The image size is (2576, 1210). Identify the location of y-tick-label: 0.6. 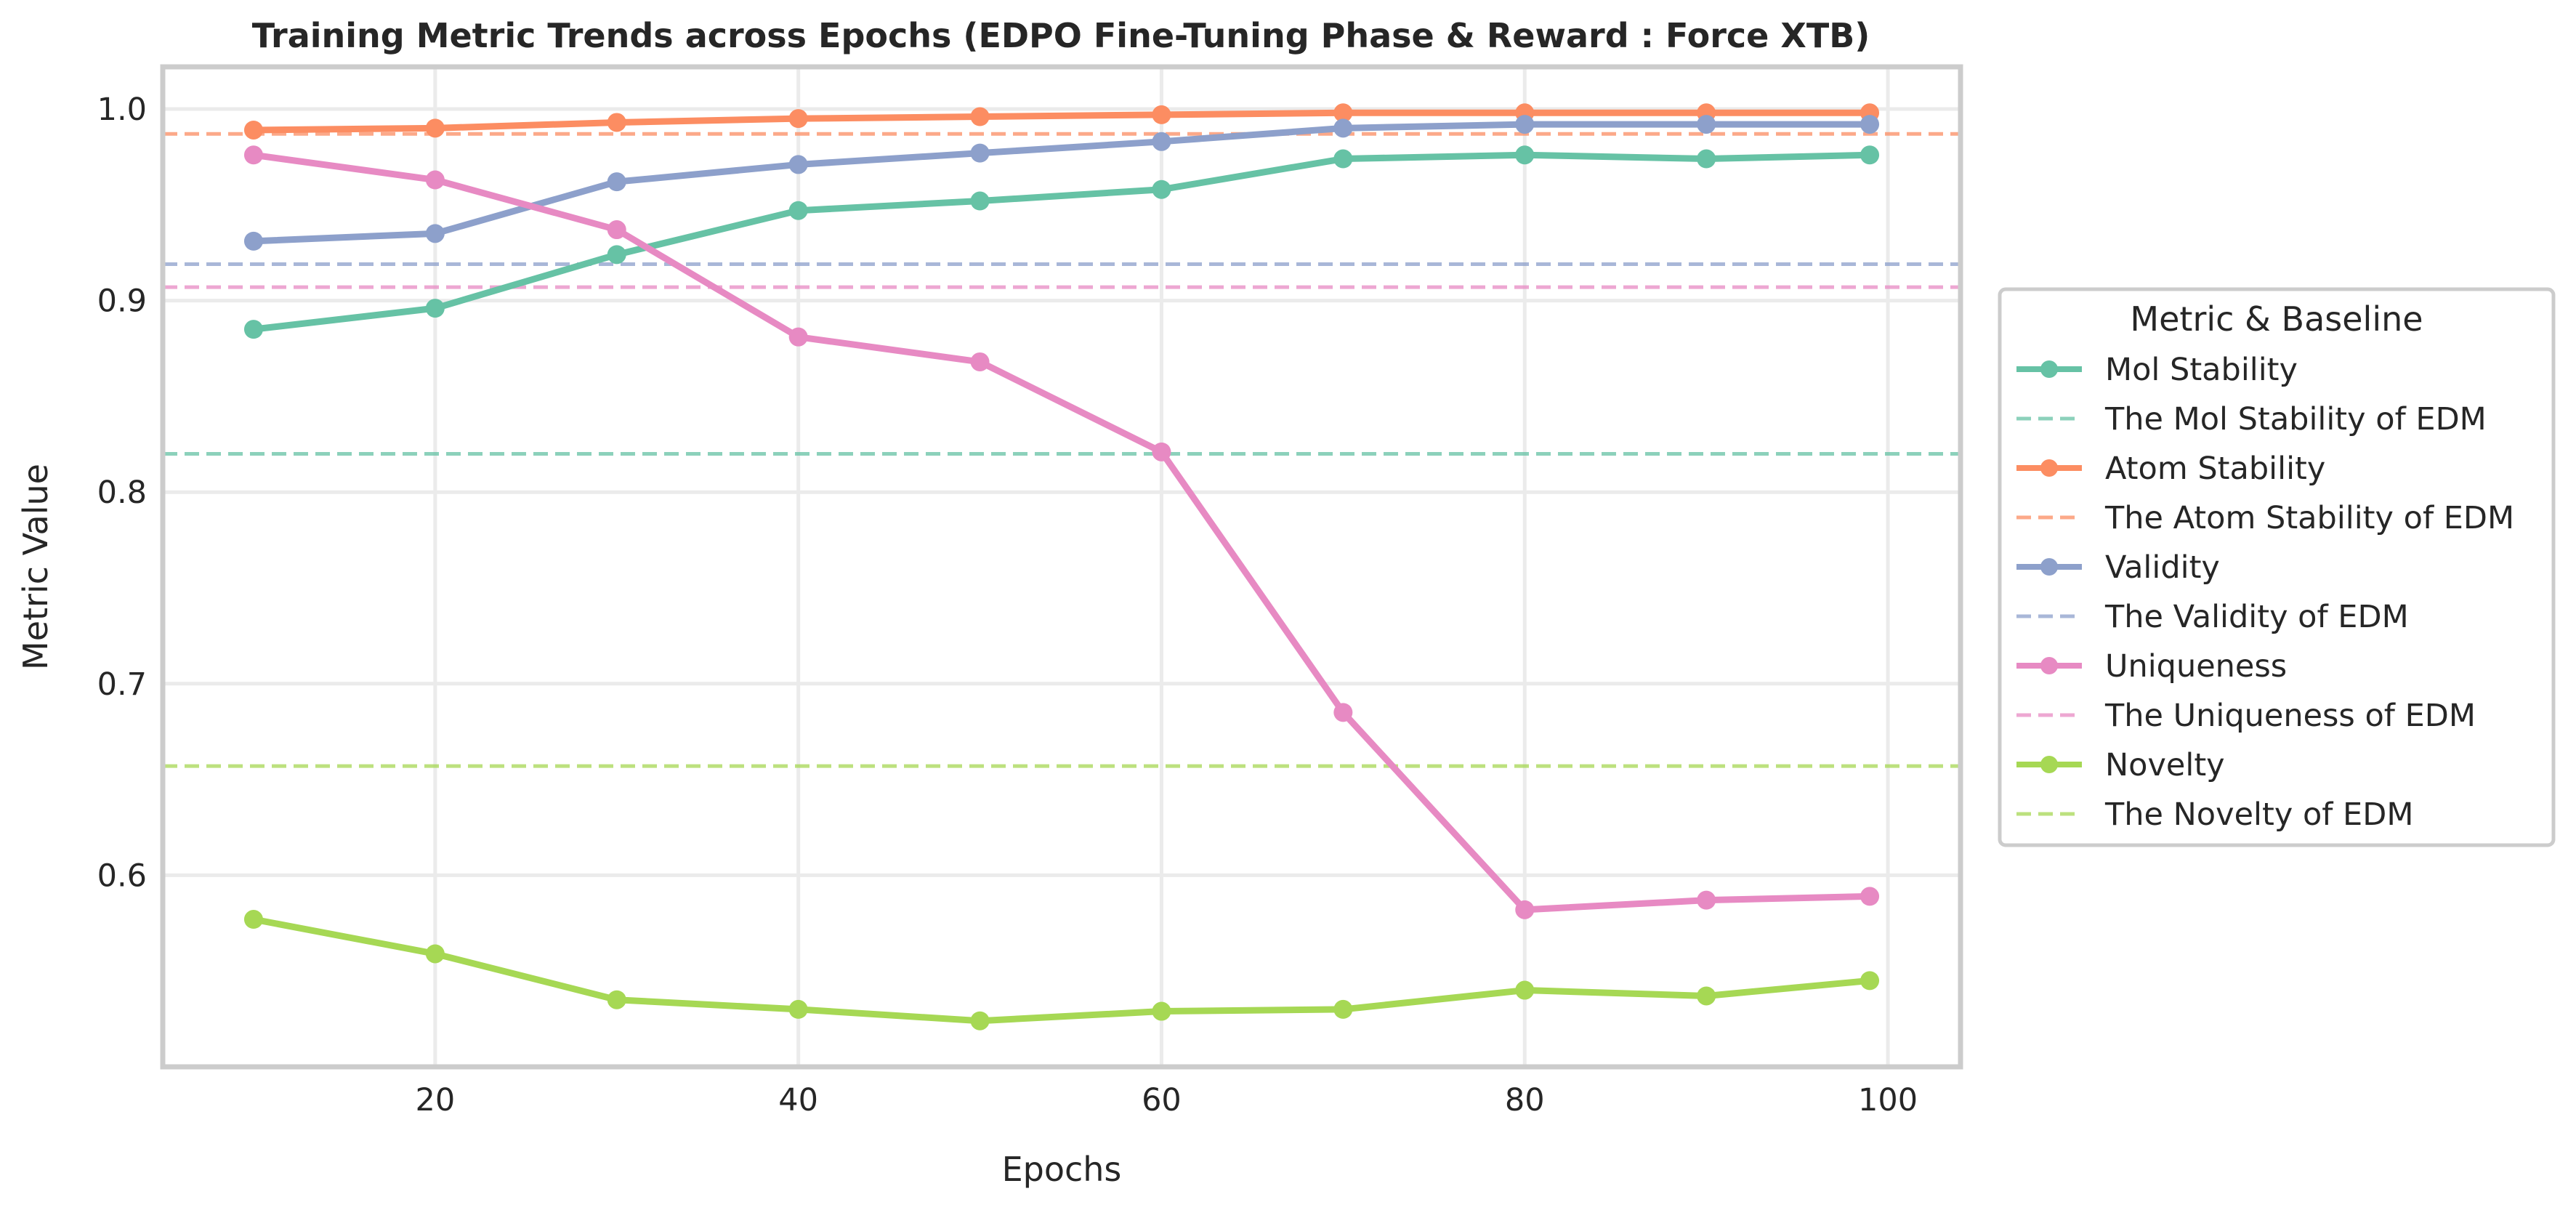
(122, 876).